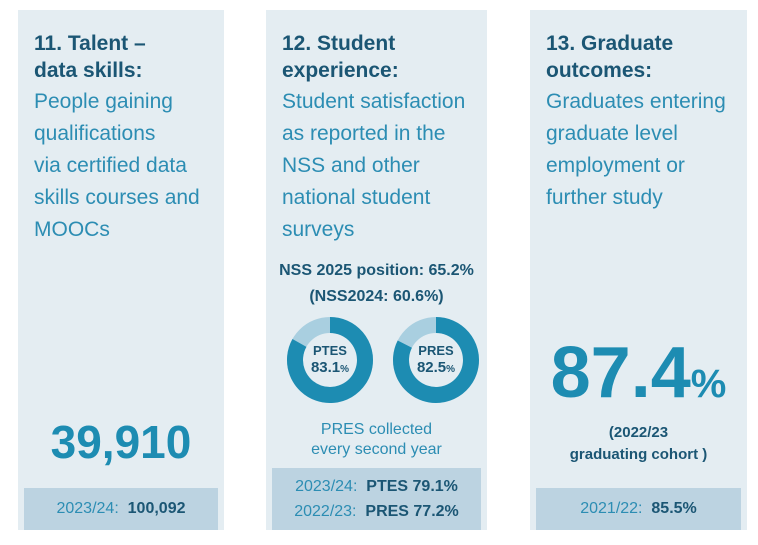 Image resolution: width=758 pixels, height=545 pixels. I want to click on body-line: further study, so click(604, 197).